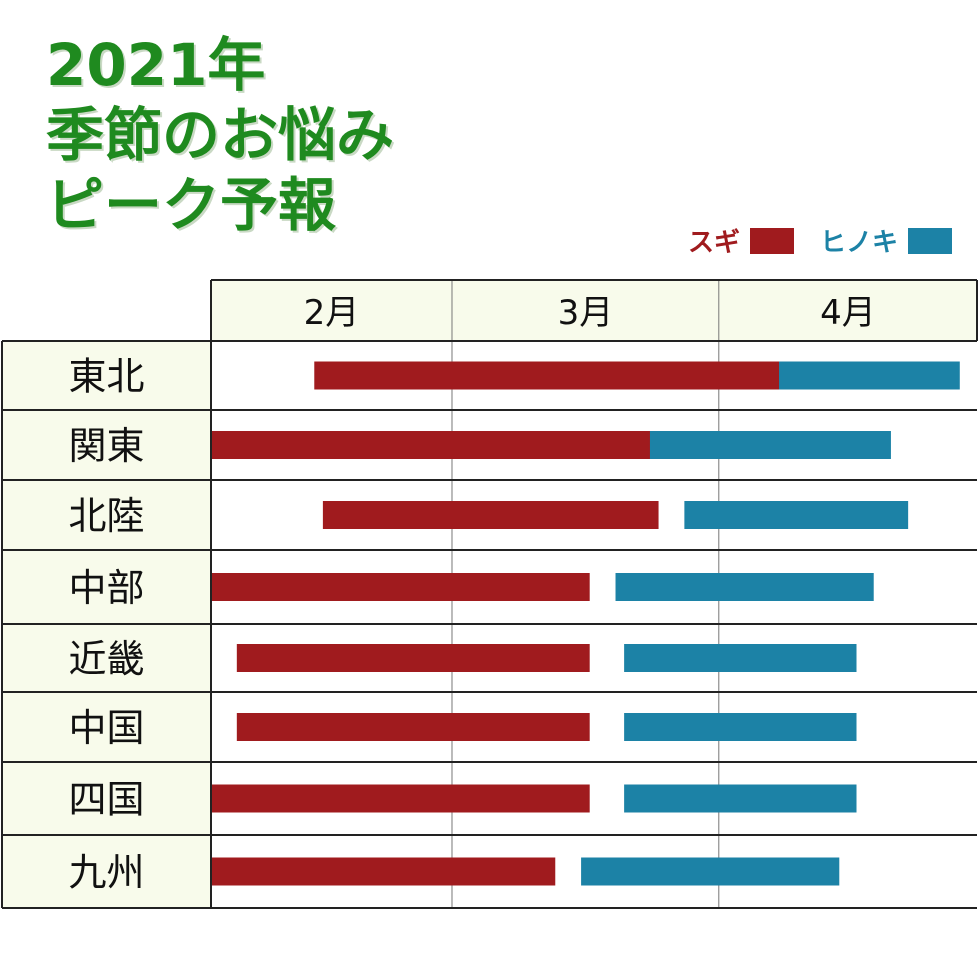 The width and height of the screenshot is (980, 980). Describe the element at coordinates (713, 243) in the screenshot. I see `legend-label-sugi: スギ` at that location.